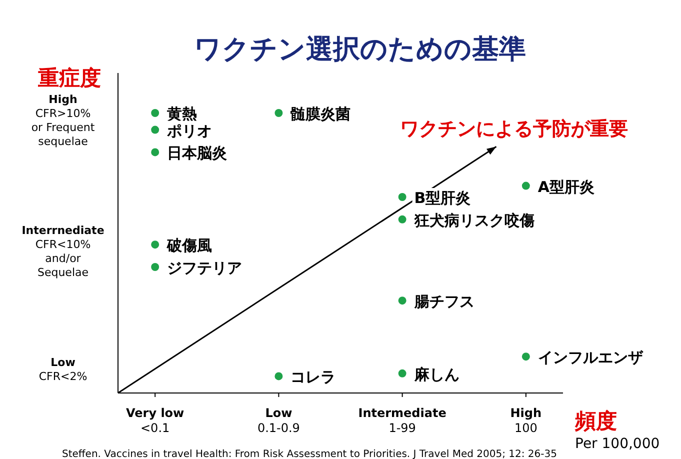 Image resolution: width=681 pixels, height=459 pixels. I want to click on annotation: ポリオ, so click(189, 131).